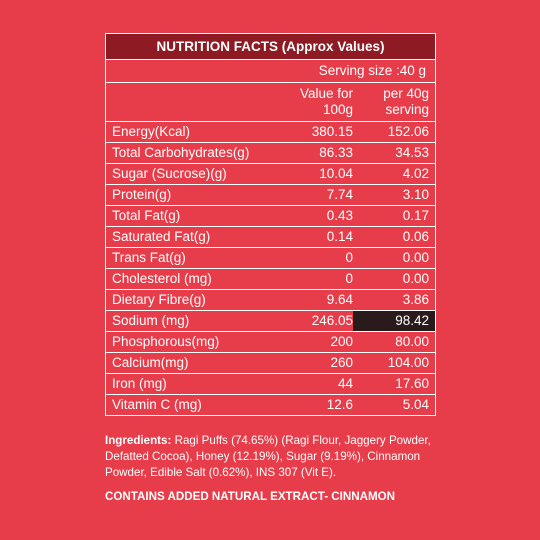 The height and width of the screenshot is (540, 540). Describe the element at coordinates (150, 362) in the screenshot. I see `nutrient-name: Calcium(mg)` at that location.